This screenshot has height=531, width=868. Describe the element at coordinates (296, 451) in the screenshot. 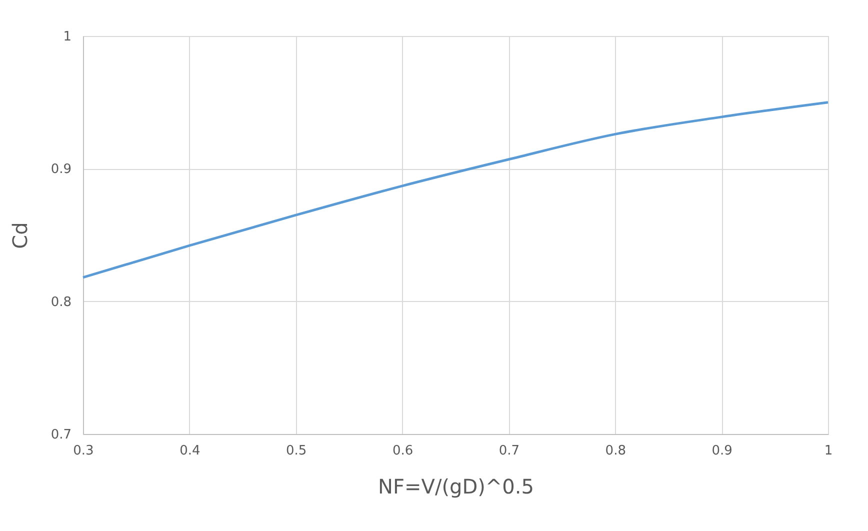

I see `x-tick-label: 0.5` at that location.